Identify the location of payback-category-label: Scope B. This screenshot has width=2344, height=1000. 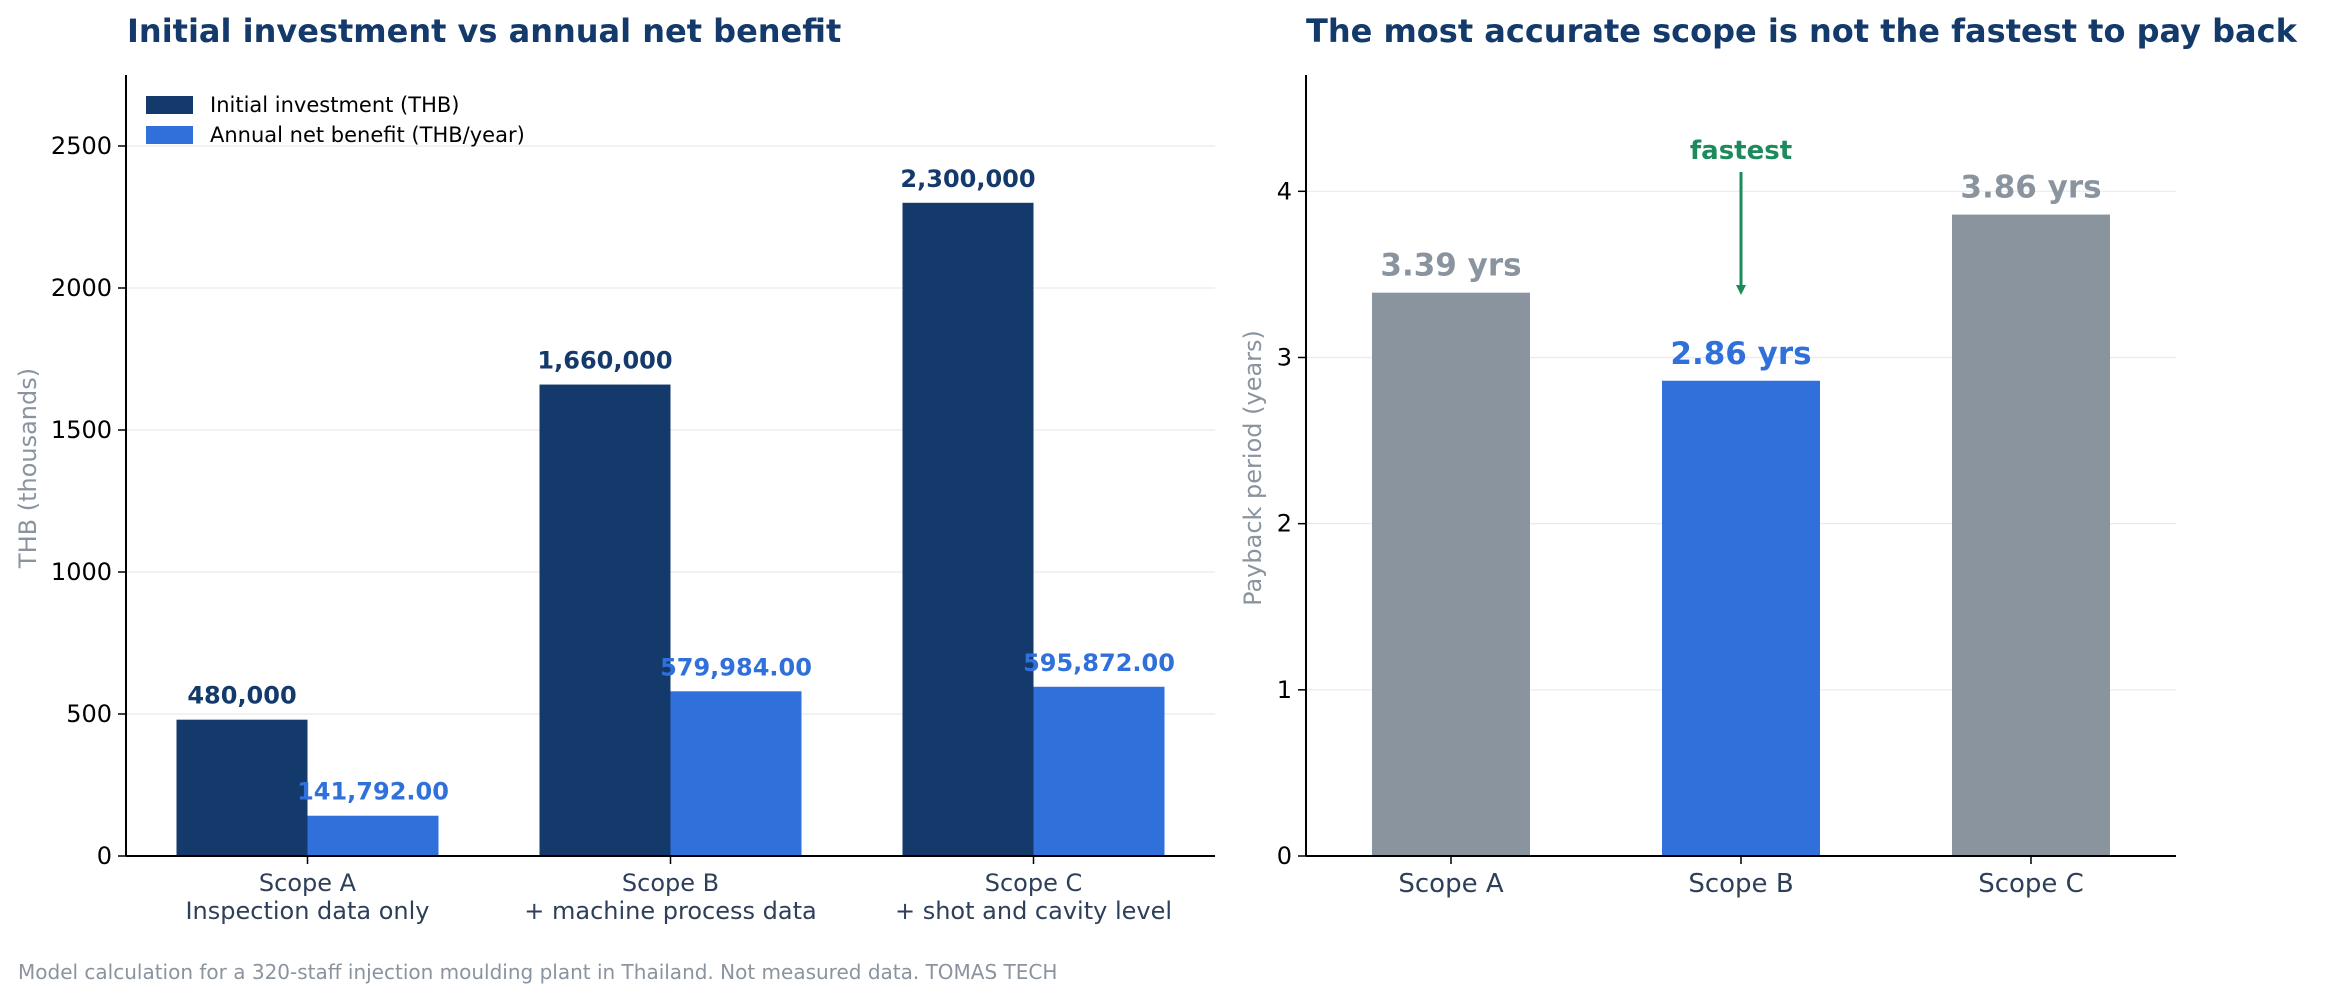
(1740, 884).